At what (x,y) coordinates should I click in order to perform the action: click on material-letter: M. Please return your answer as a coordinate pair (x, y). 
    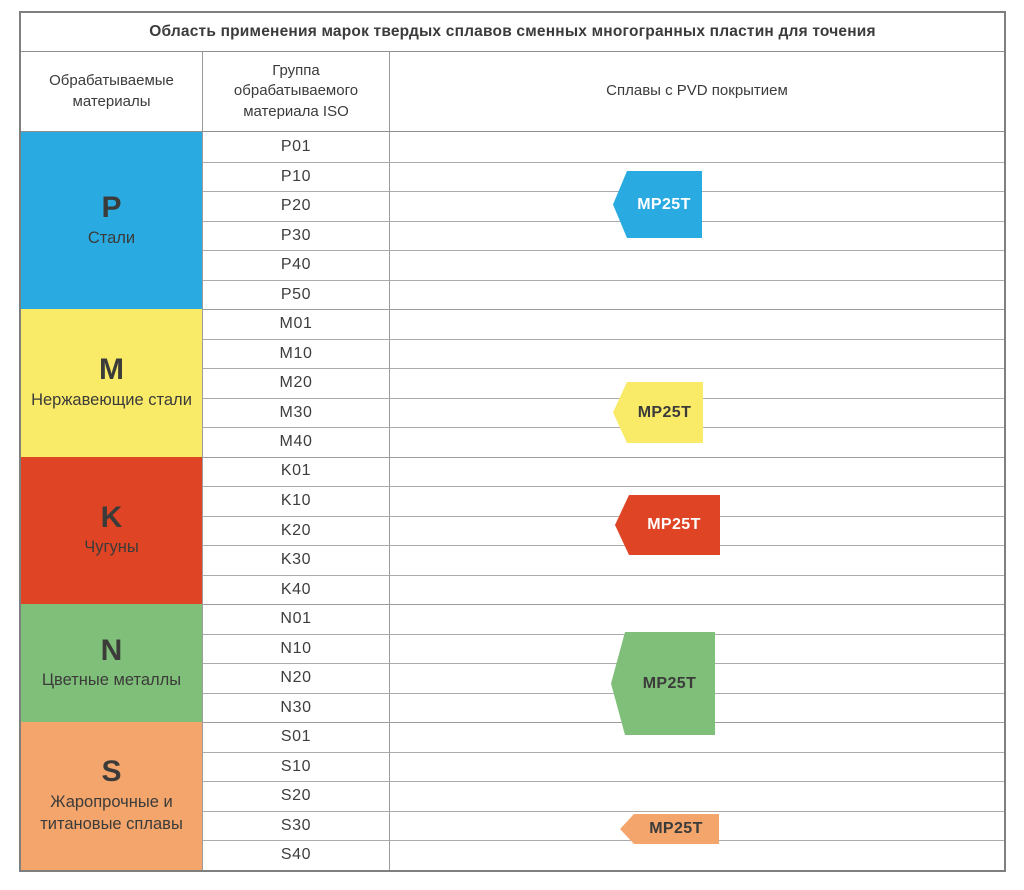
    Looking at the image, I should click on (111, 370).